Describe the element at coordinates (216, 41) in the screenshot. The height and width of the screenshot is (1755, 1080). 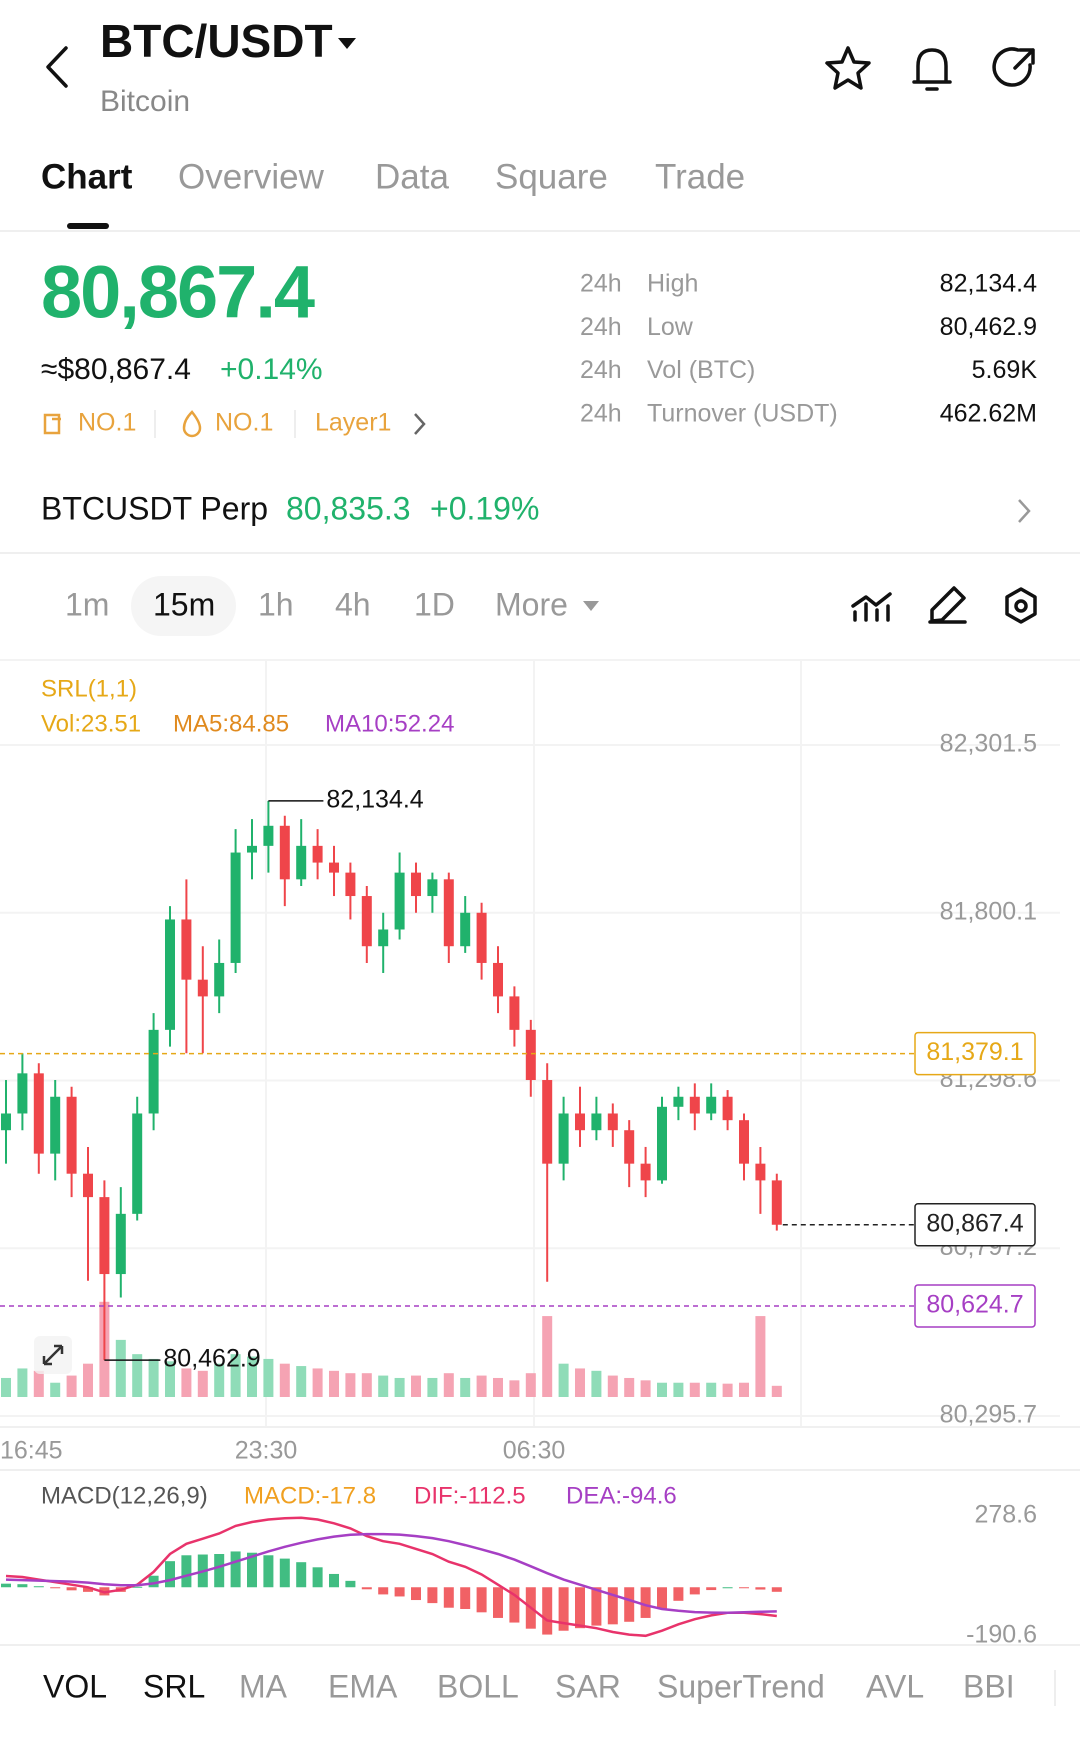
I see `pair-title: BTC/USDT` at that location.